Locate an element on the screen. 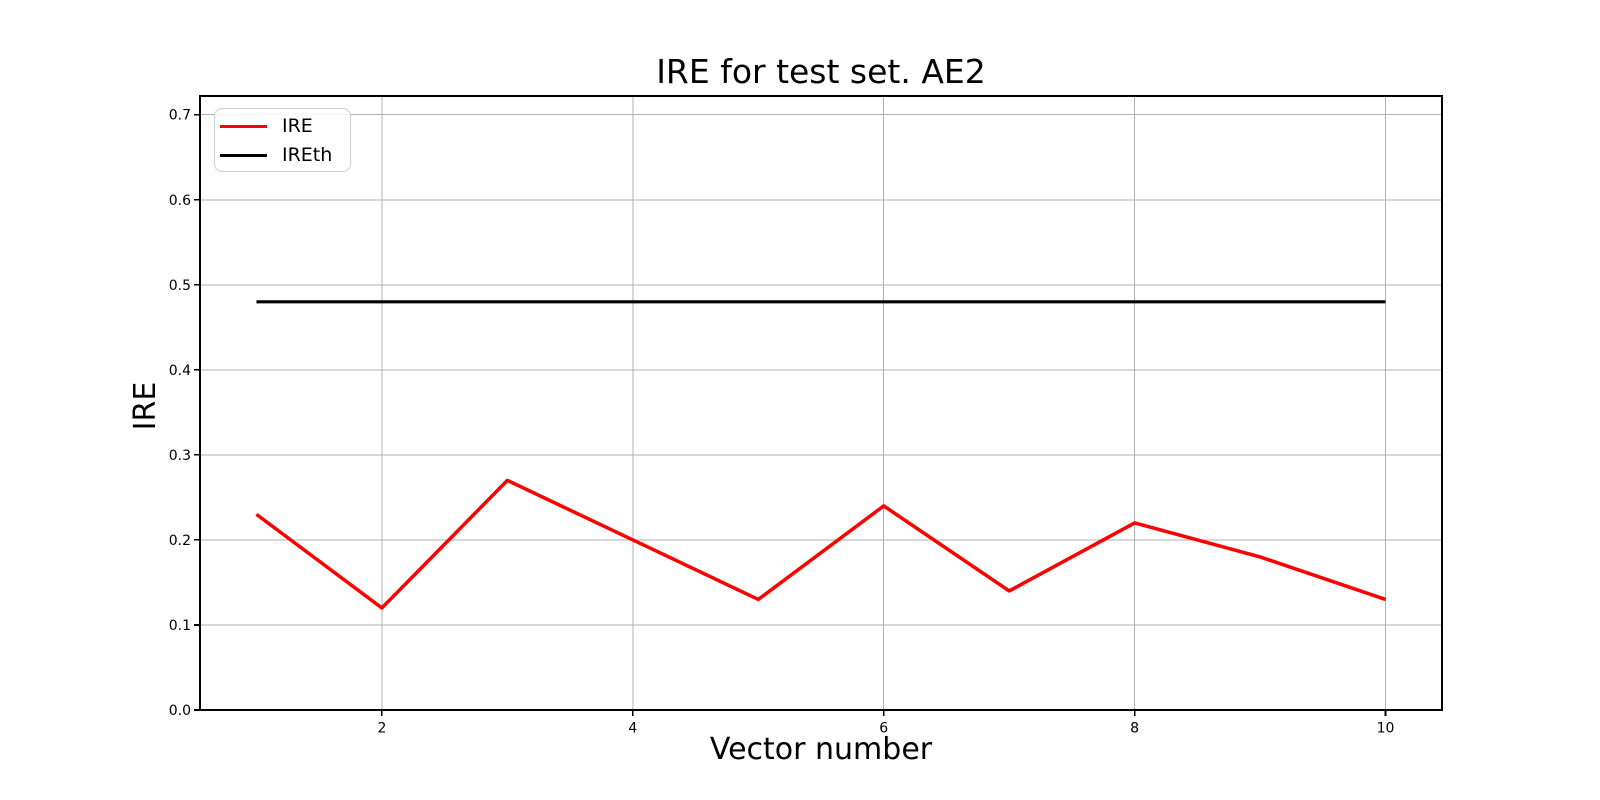  legend-entry-ire: IRE is located at coordinates (282, 126).